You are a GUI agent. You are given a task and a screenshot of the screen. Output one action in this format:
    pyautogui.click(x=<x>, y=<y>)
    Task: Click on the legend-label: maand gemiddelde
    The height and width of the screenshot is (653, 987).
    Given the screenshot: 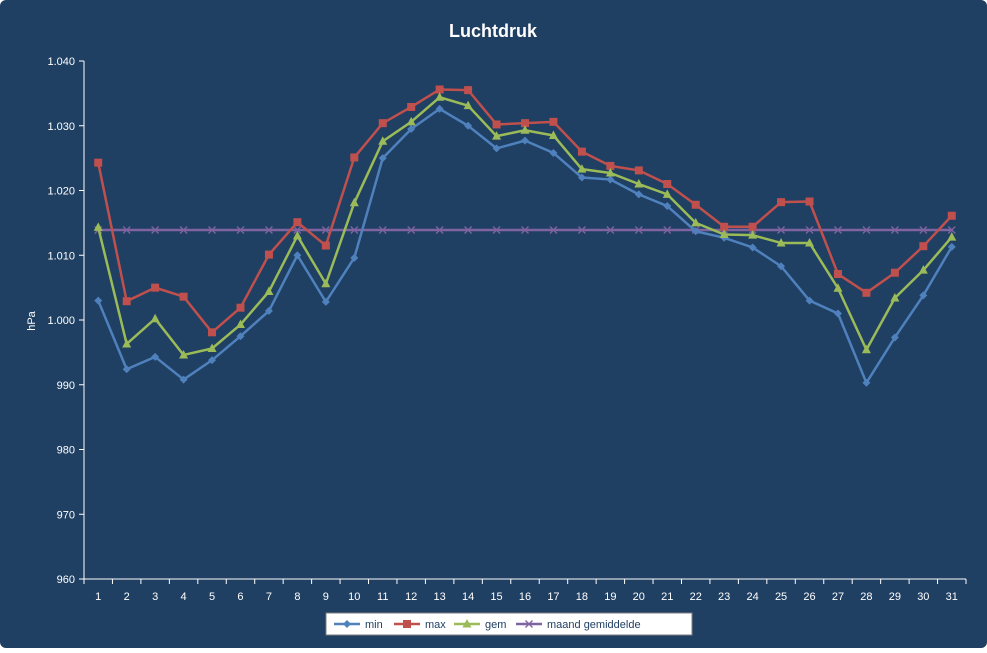 What is the action you would take?
    pyautogui.click(x=594, y=625)
    